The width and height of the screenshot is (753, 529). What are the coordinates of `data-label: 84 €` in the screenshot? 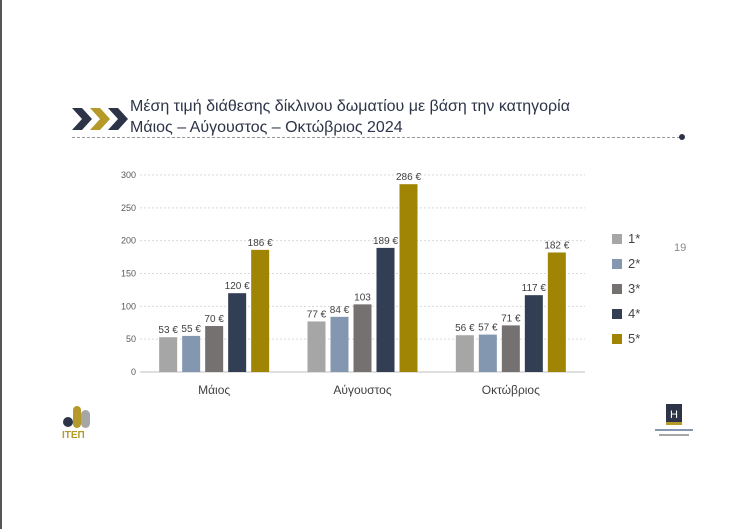 It's located at (340, 310).